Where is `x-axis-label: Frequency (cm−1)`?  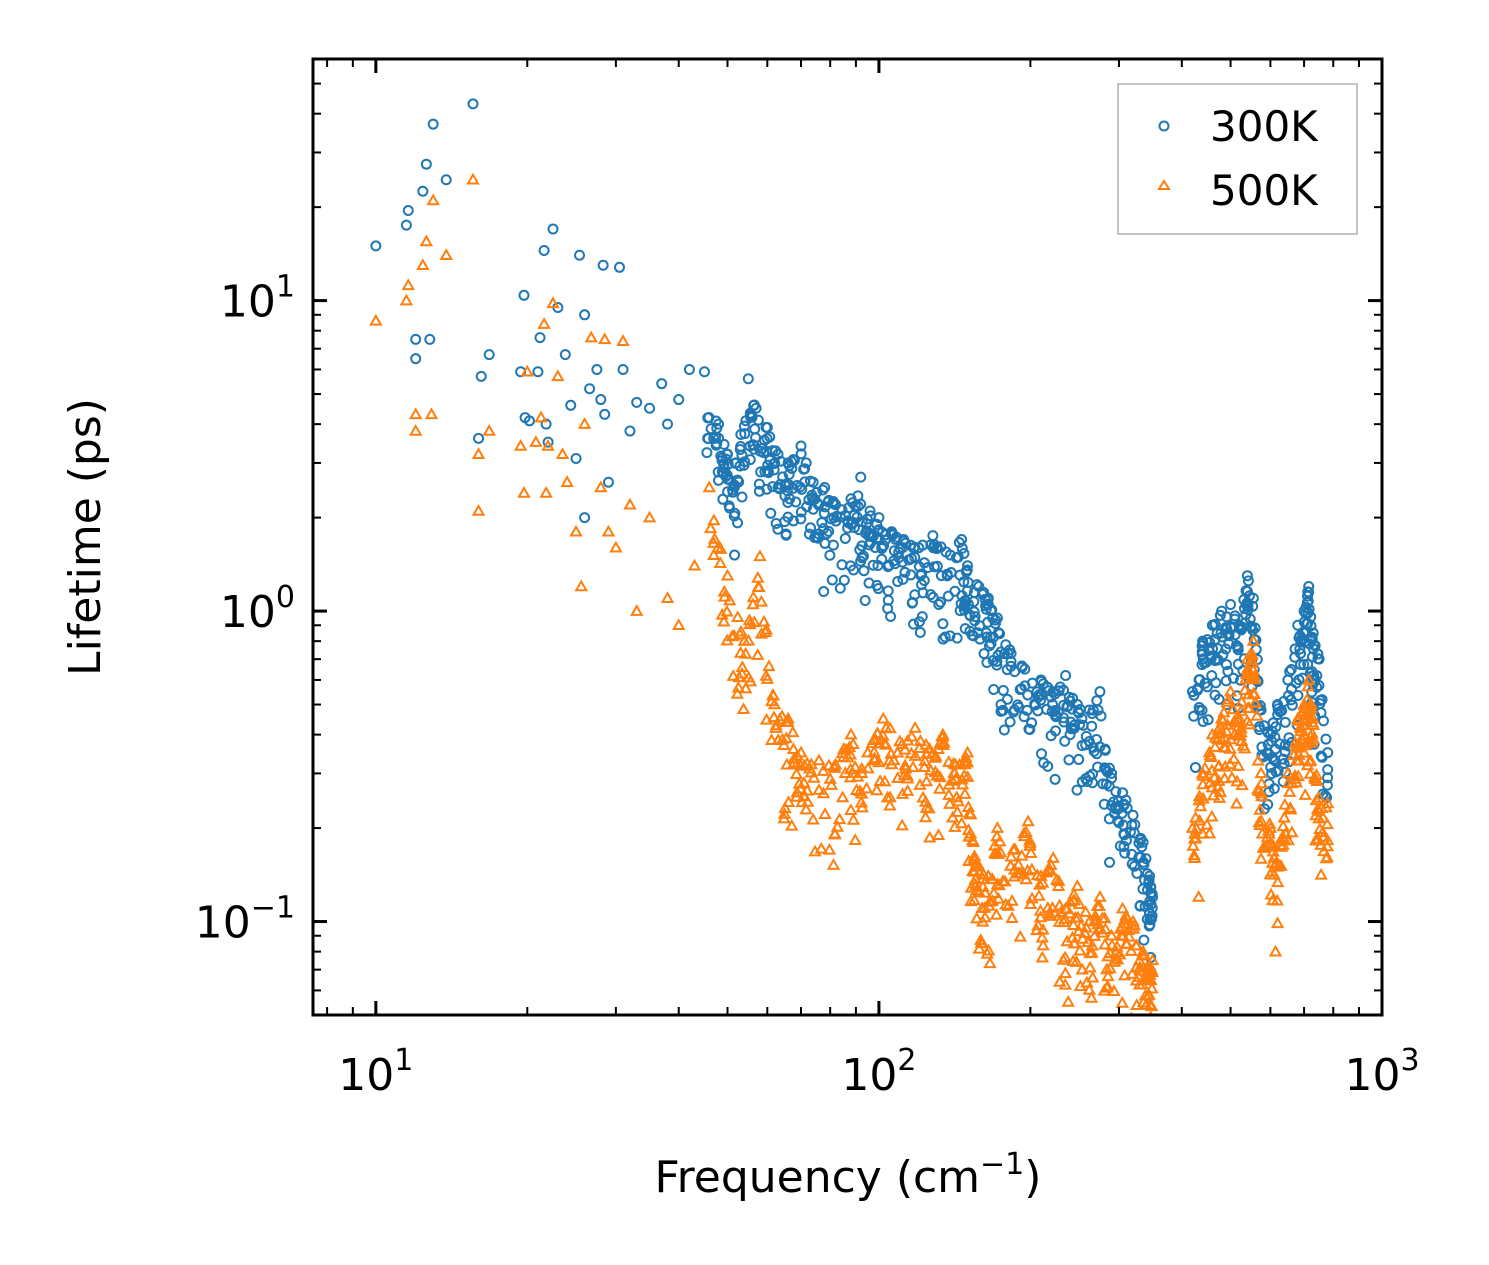 x-axis-label: Frequency (cm−1) is located at coordinates (848, 1175).